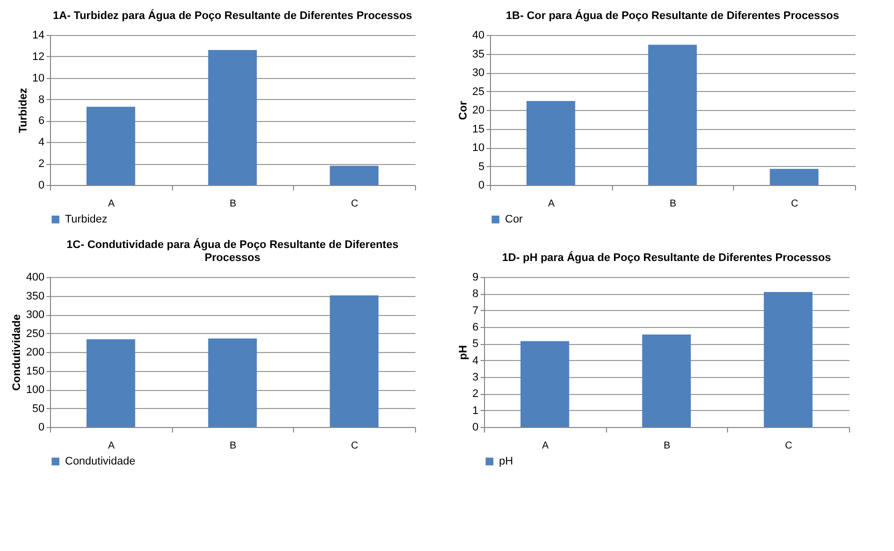 This screenshot has width=894, height=551. What do you see at coordinates (478, 129) in the screenshot?
I see `y-tick-label: 15` at bounding box center [478, 129].